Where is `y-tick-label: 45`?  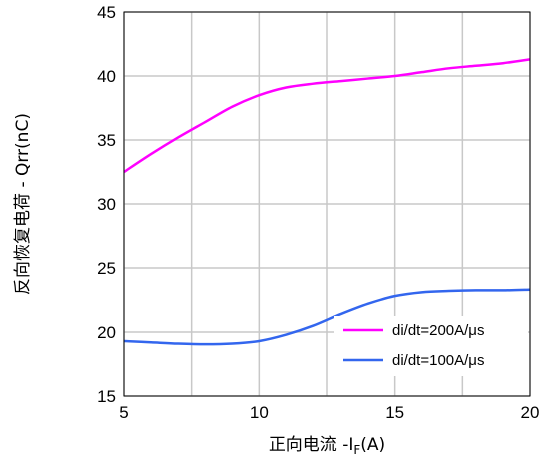 y-tick-label: 45 is located at coordinates (106, 12).